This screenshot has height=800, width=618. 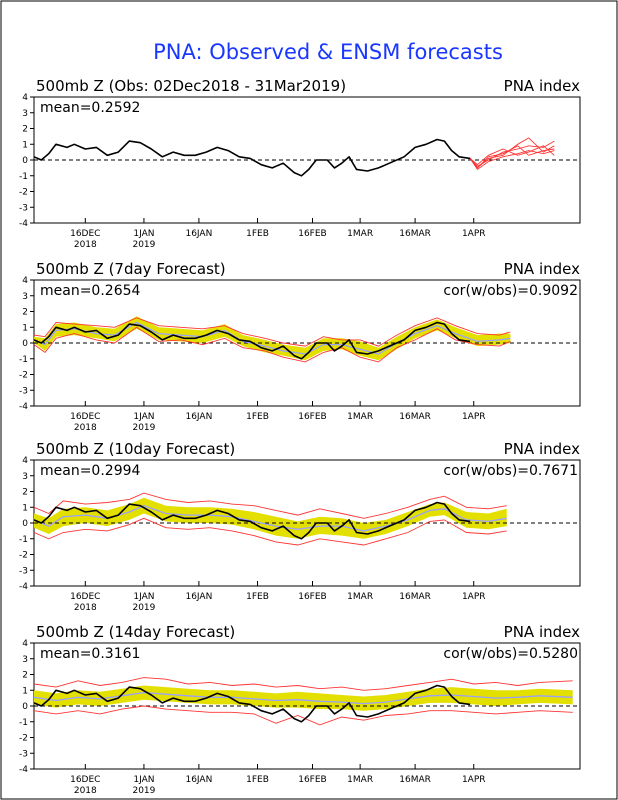 I want to click on mean-annotation: mean=0.2592, so click(x=90, y=108).